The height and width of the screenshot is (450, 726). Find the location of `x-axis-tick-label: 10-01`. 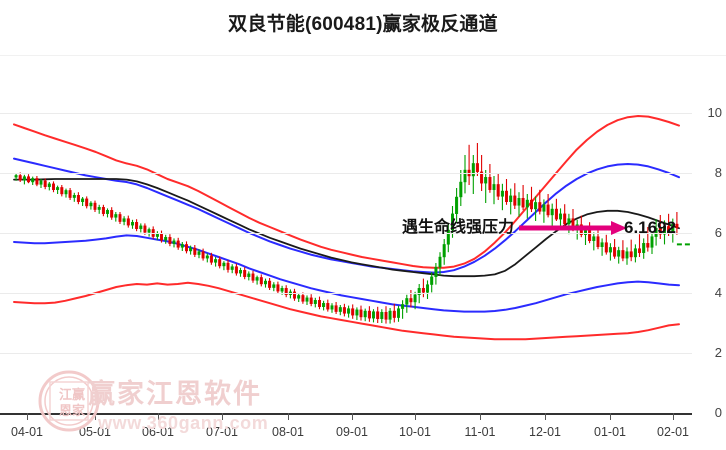

x-axis-tick-label: 10-01 is located at coordinates (415, 432).